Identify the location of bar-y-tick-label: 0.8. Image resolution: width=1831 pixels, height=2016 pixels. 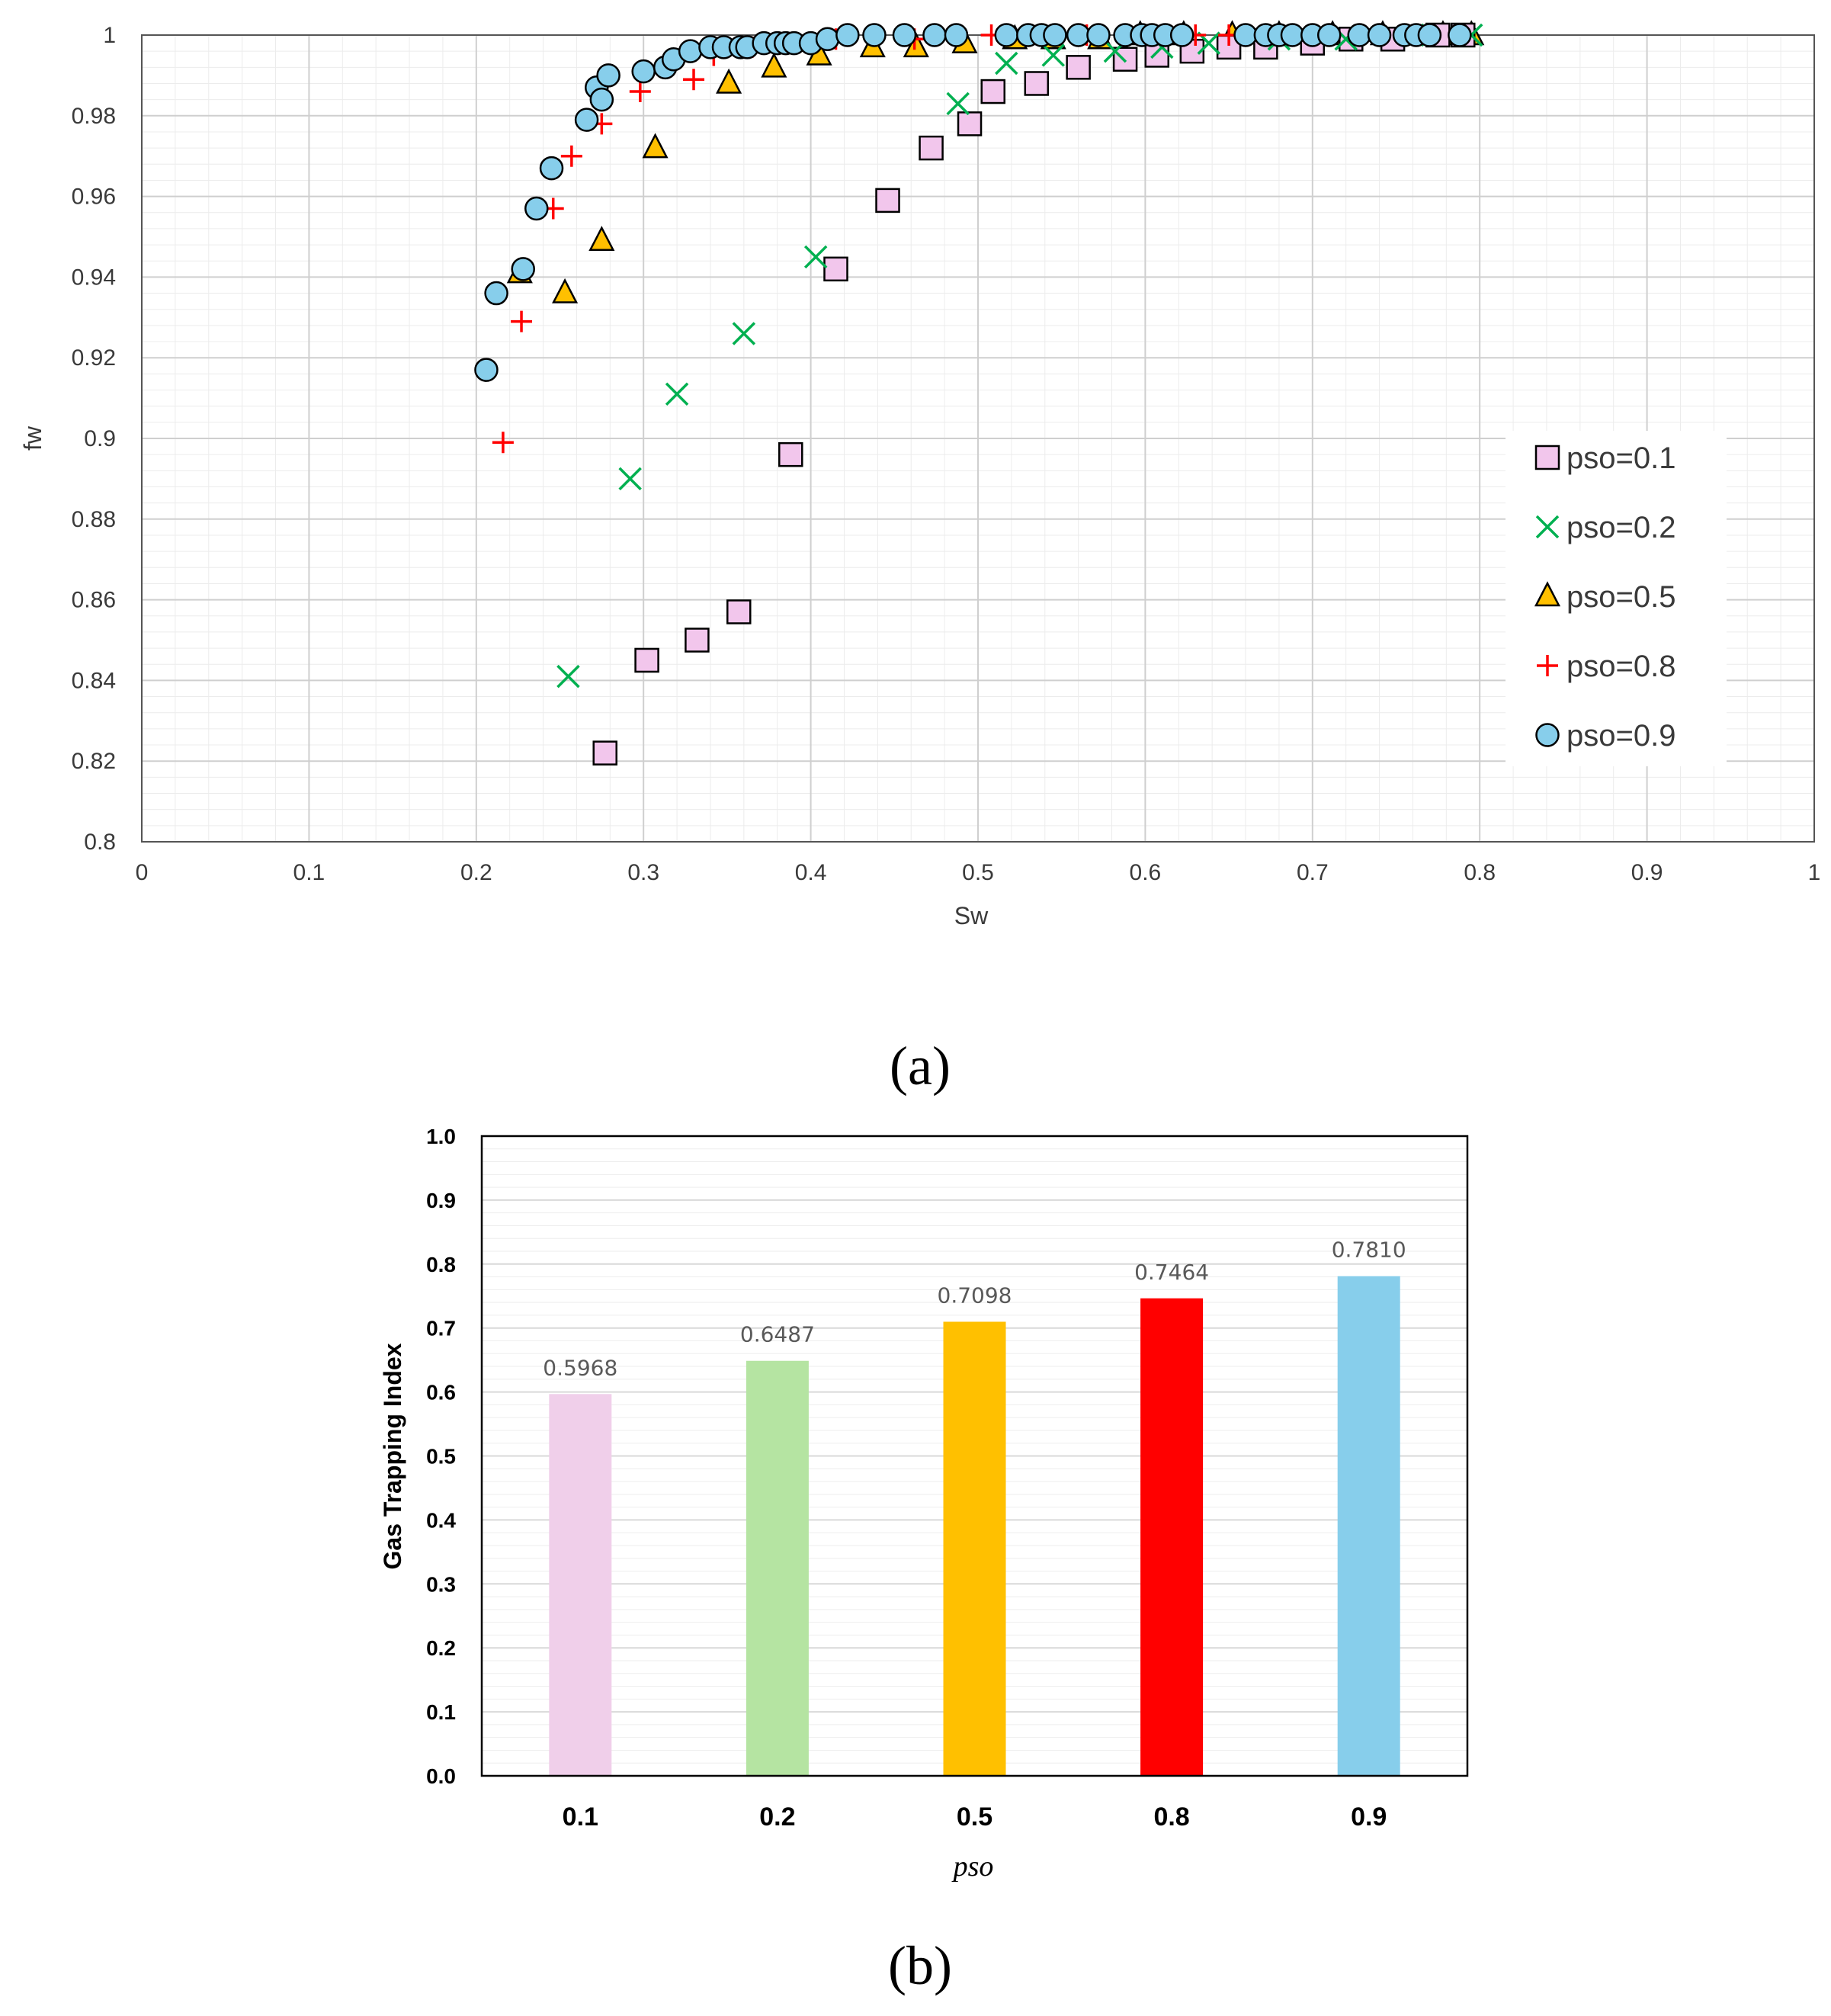
(441, 1264).